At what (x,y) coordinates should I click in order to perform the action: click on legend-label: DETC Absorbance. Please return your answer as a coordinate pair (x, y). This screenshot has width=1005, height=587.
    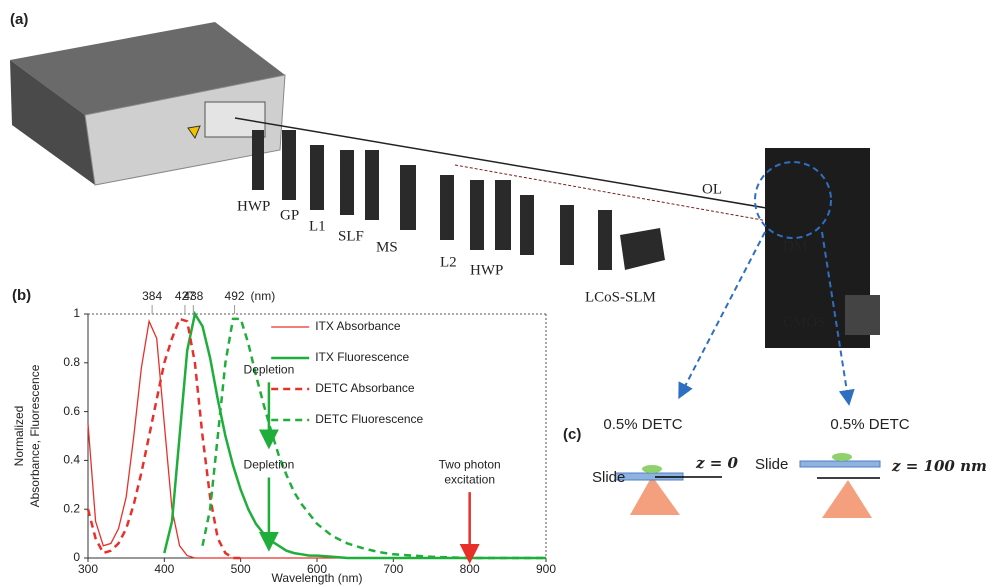
    Looking at the image, I should click on (365, 388).